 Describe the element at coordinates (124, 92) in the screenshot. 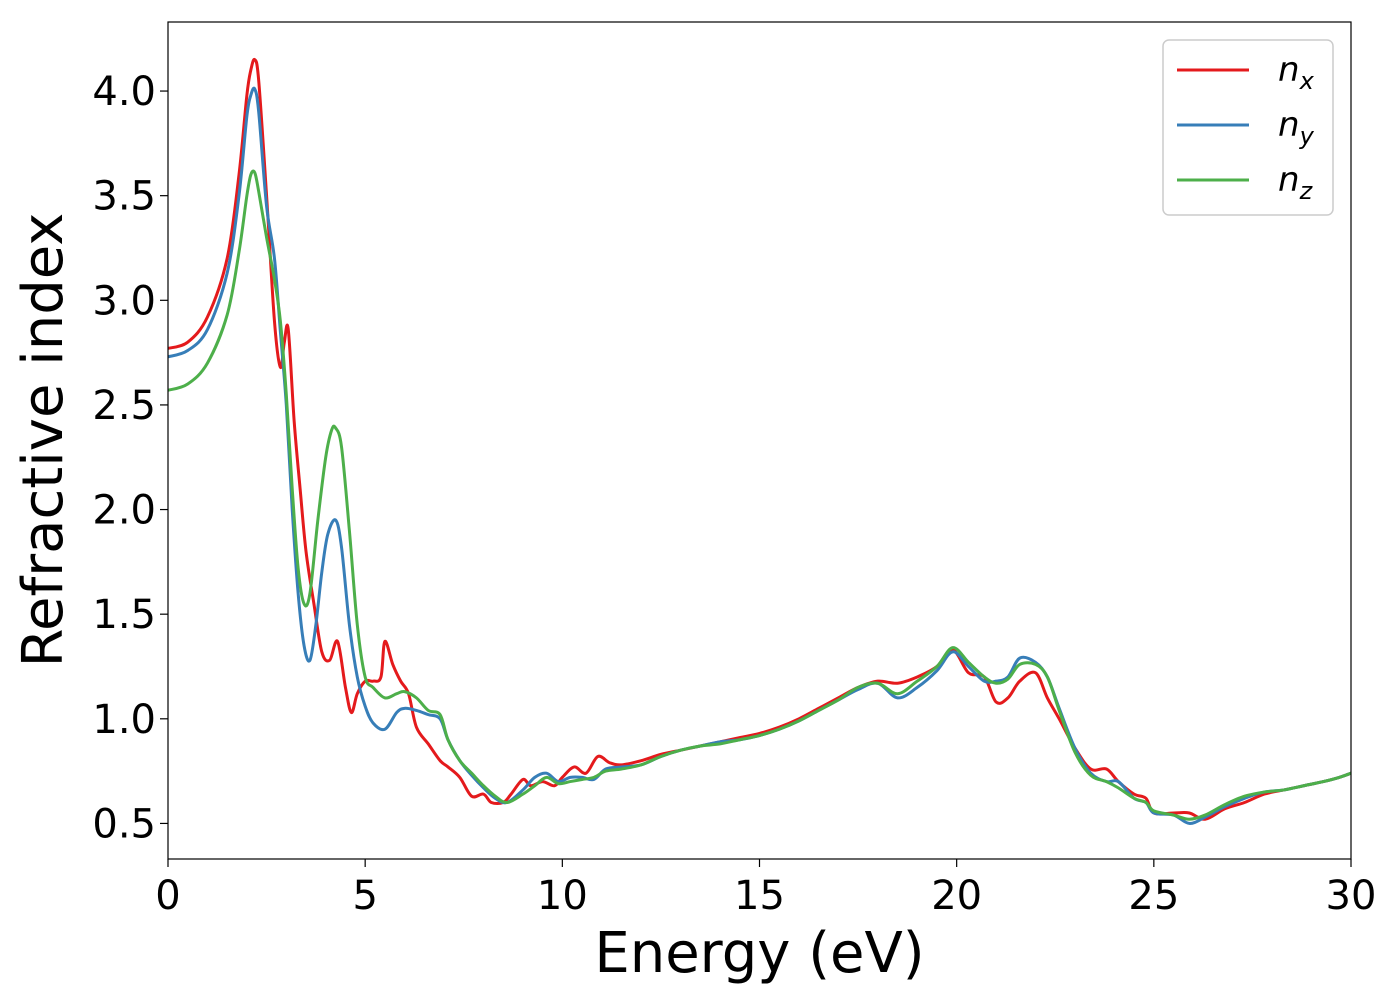

I see `y-tick-label: 4.0` at that location.